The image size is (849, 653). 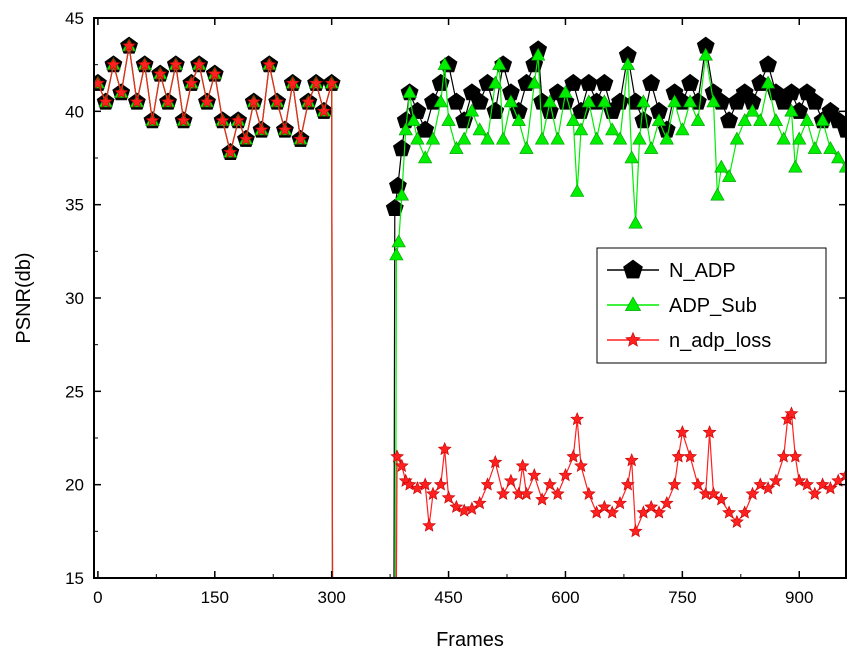 I want to click on legend-marker-N_ADP, so click(x=633, y=269).